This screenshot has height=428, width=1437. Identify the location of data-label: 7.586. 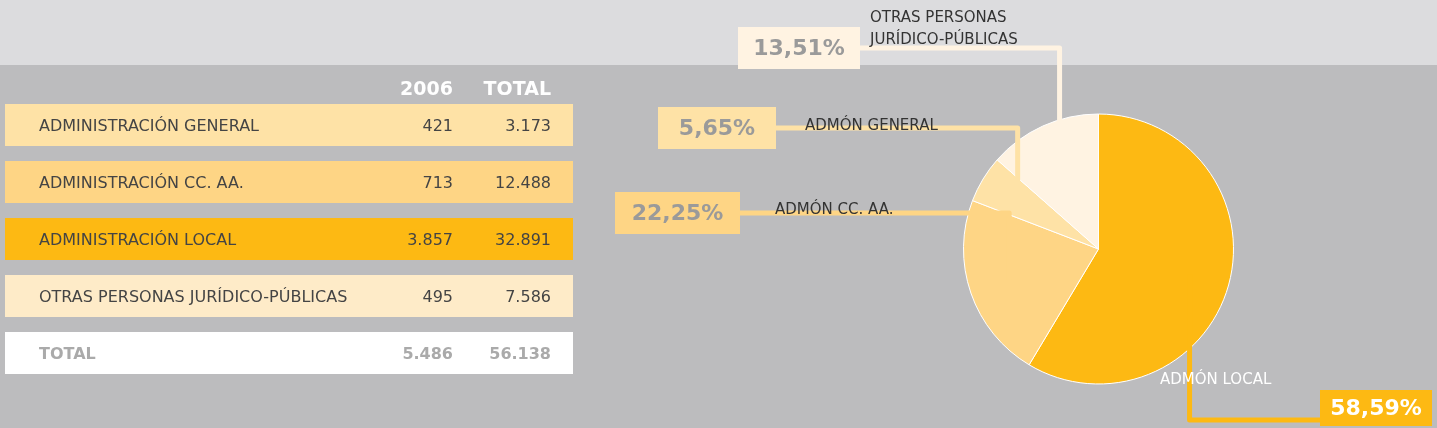
(528, 296).